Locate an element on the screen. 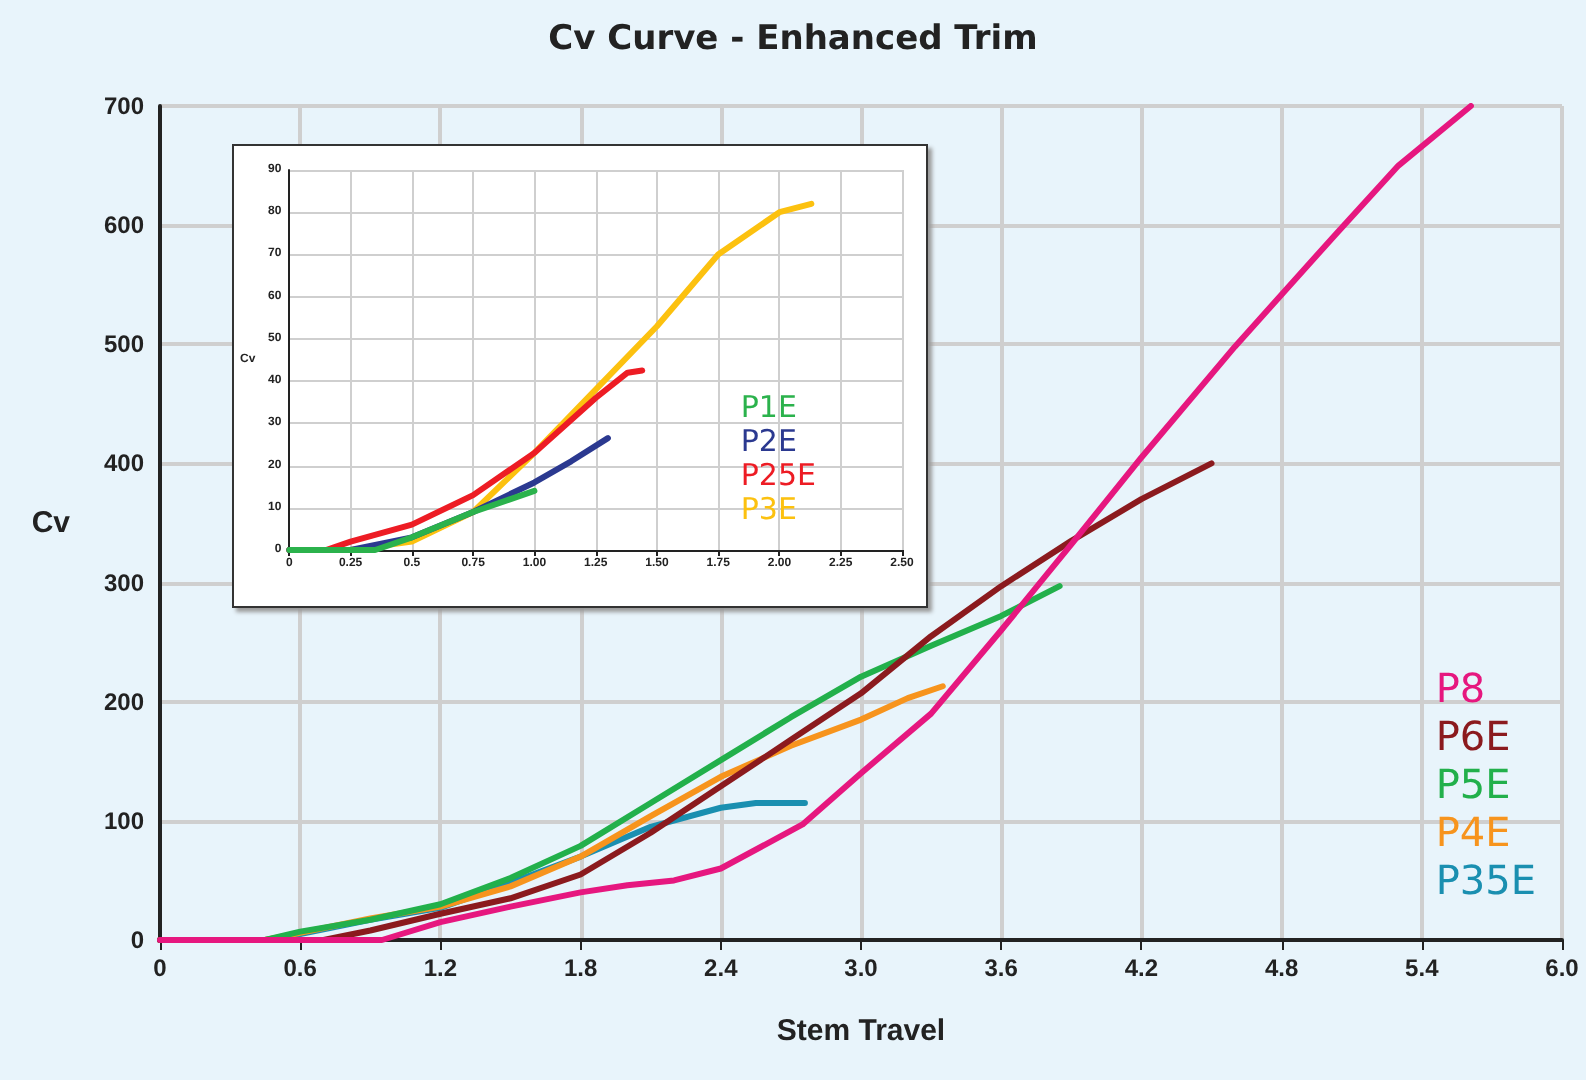 This screenshot has width=1586, height=1080. line-series is located at coordinates (412, 520).